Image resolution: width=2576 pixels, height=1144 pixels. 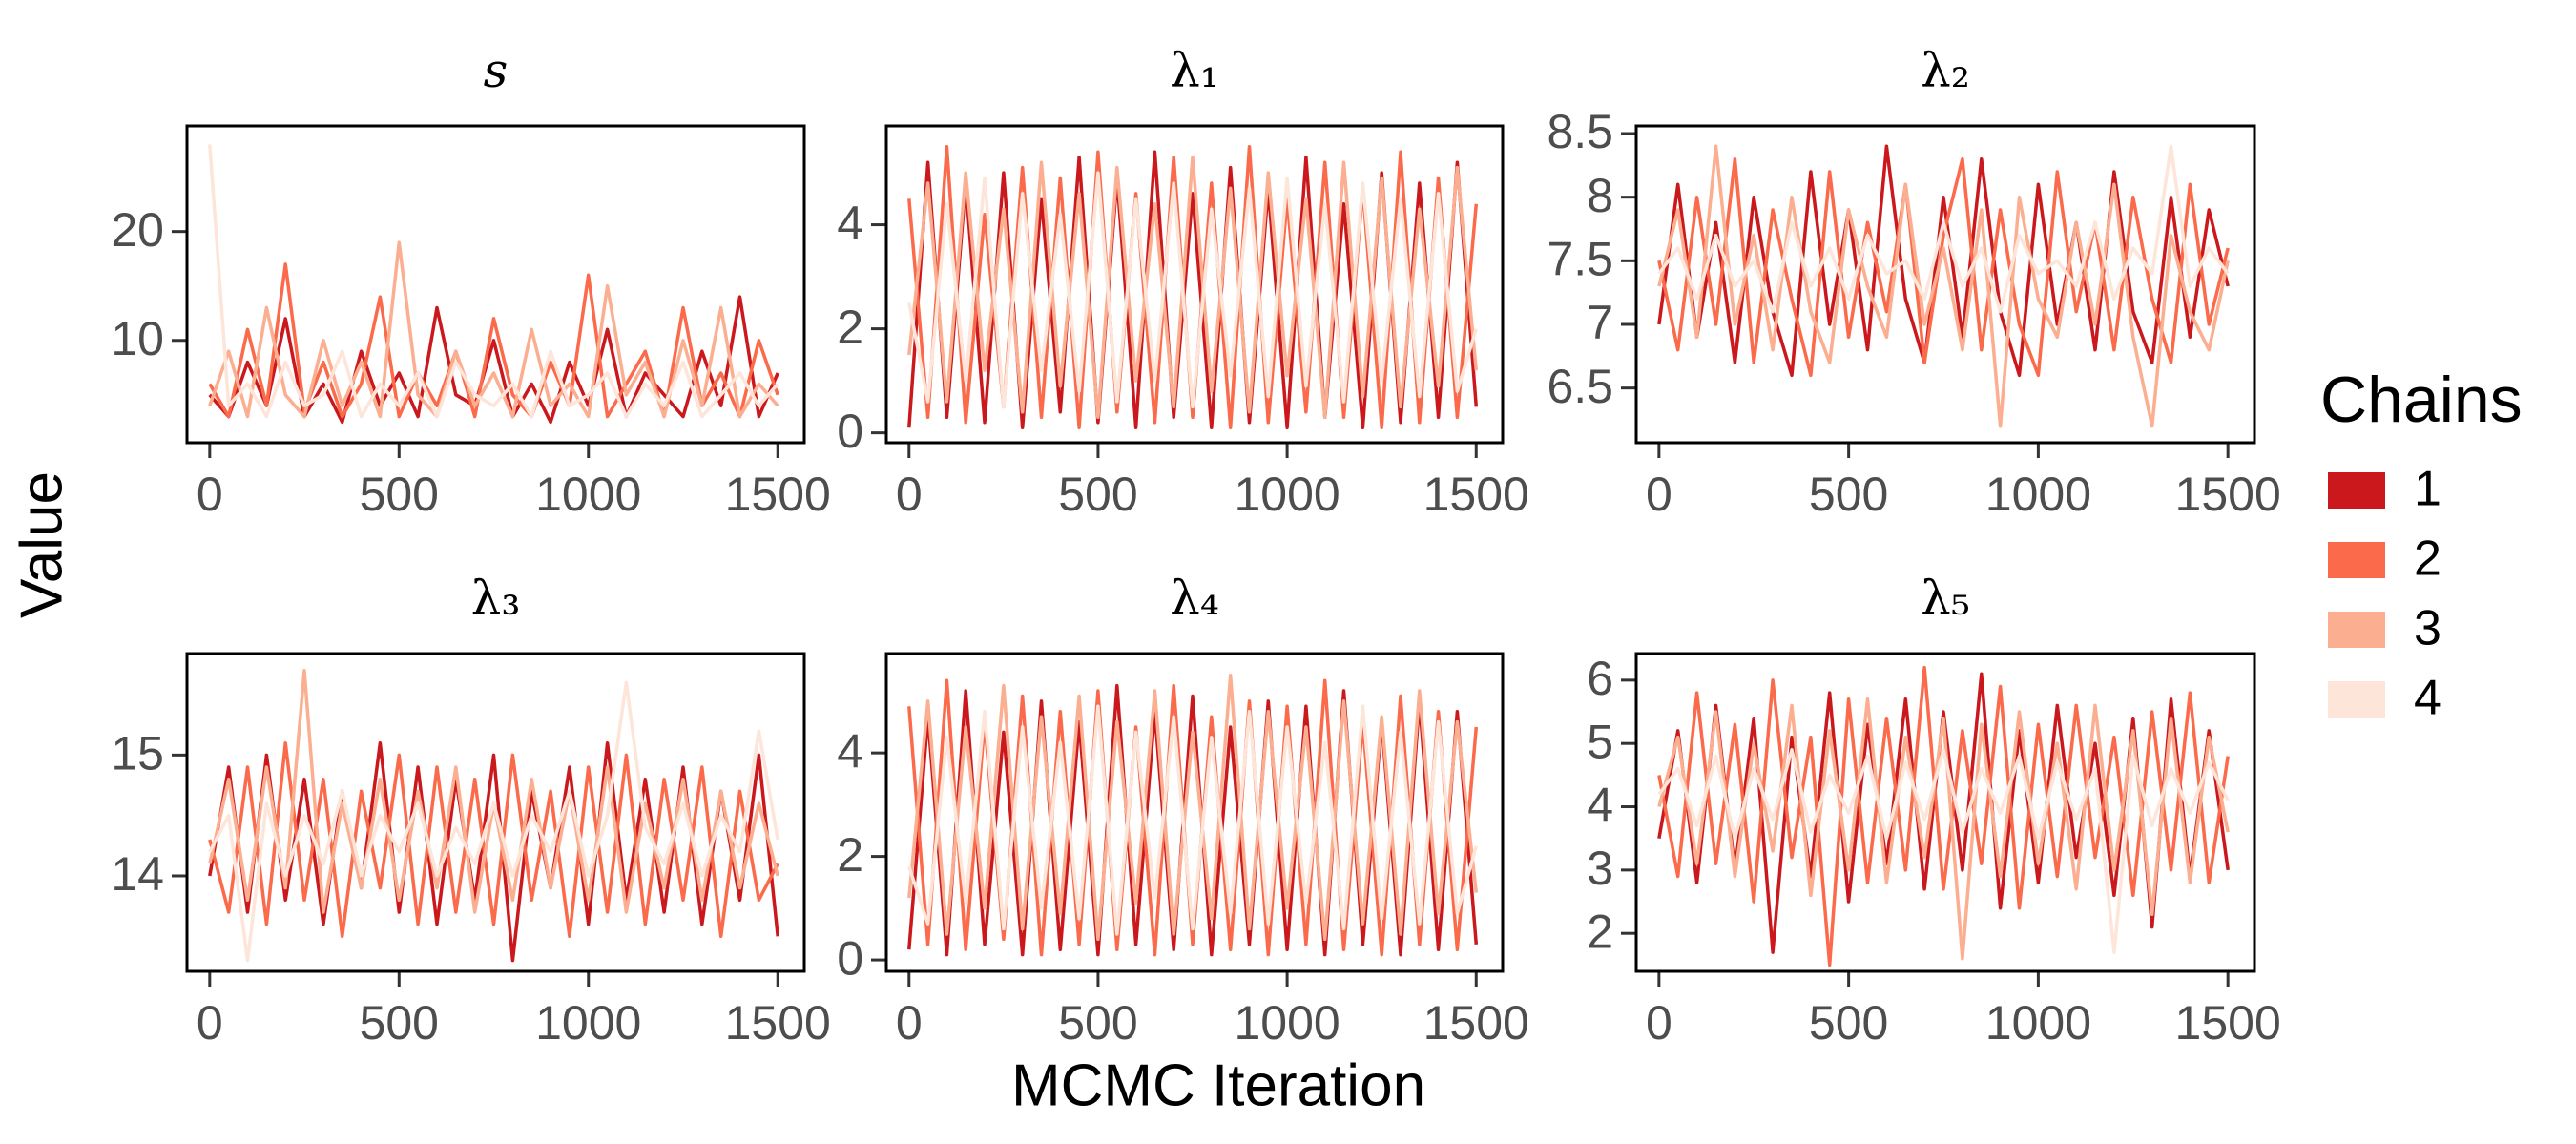 What do you see at coordinates (1600, 196) in the screenshot?
I see `y-tick-label: 8` at bounding box center [1600, 196].